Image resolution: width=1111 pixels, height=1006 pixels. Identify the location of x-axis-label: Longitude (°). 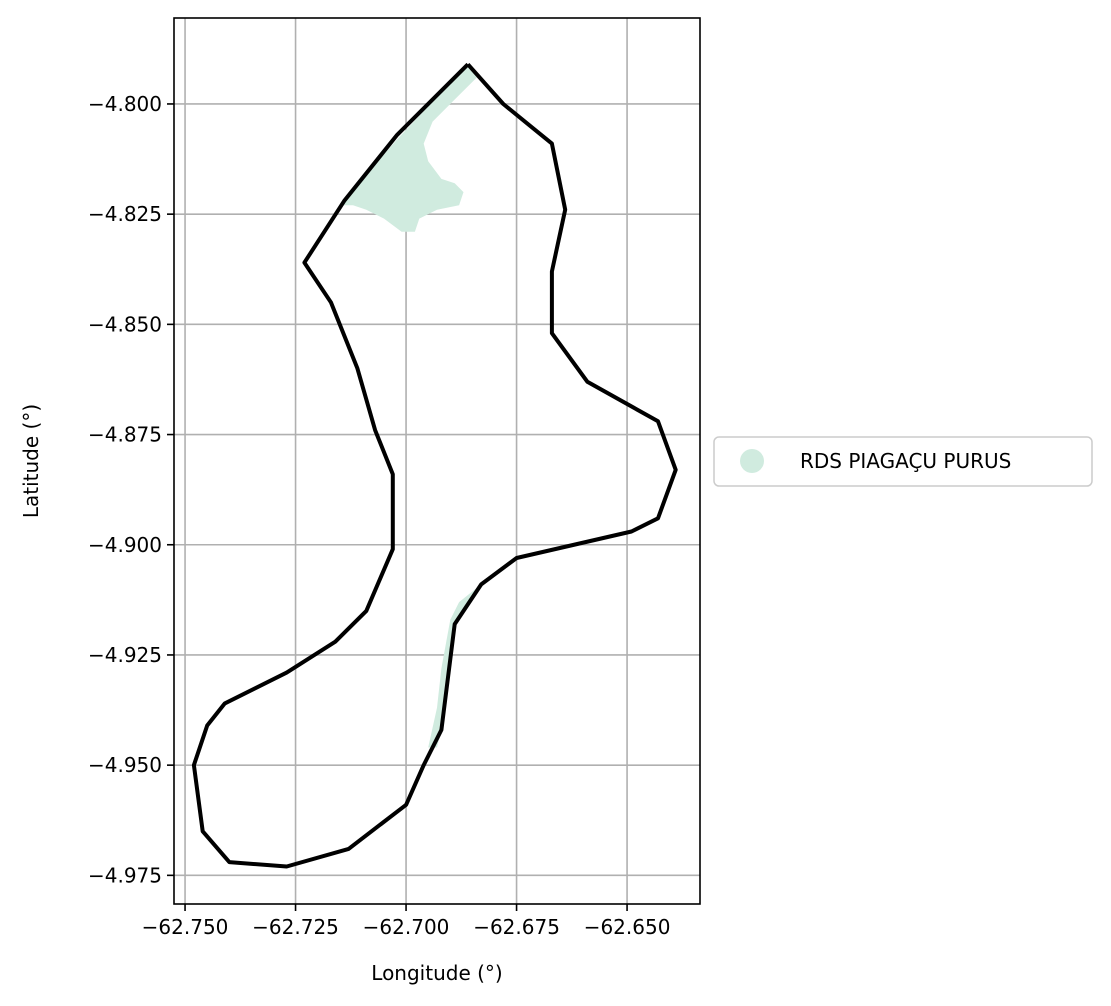
(436, 973).